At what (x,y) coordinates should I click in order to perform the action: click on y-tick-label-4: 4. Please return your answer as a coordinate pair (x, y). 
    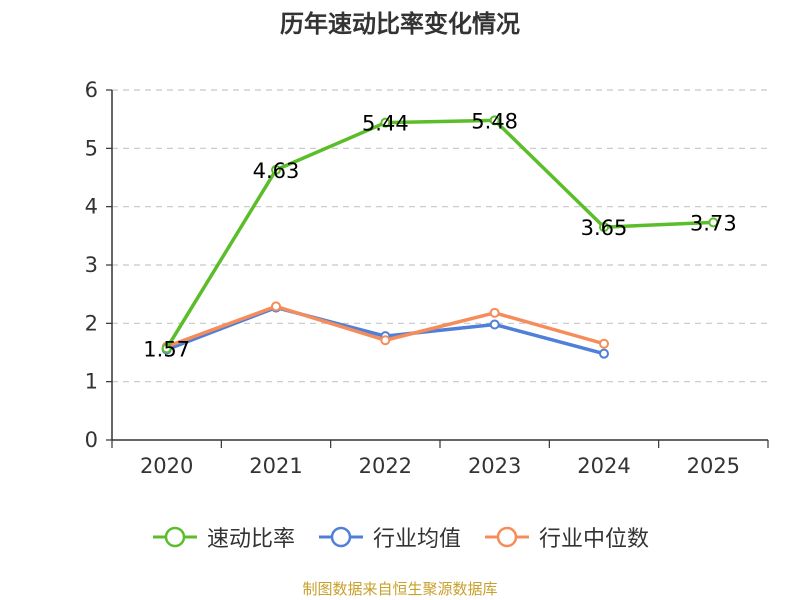
    Looking at the image, I should click on (91, 207).